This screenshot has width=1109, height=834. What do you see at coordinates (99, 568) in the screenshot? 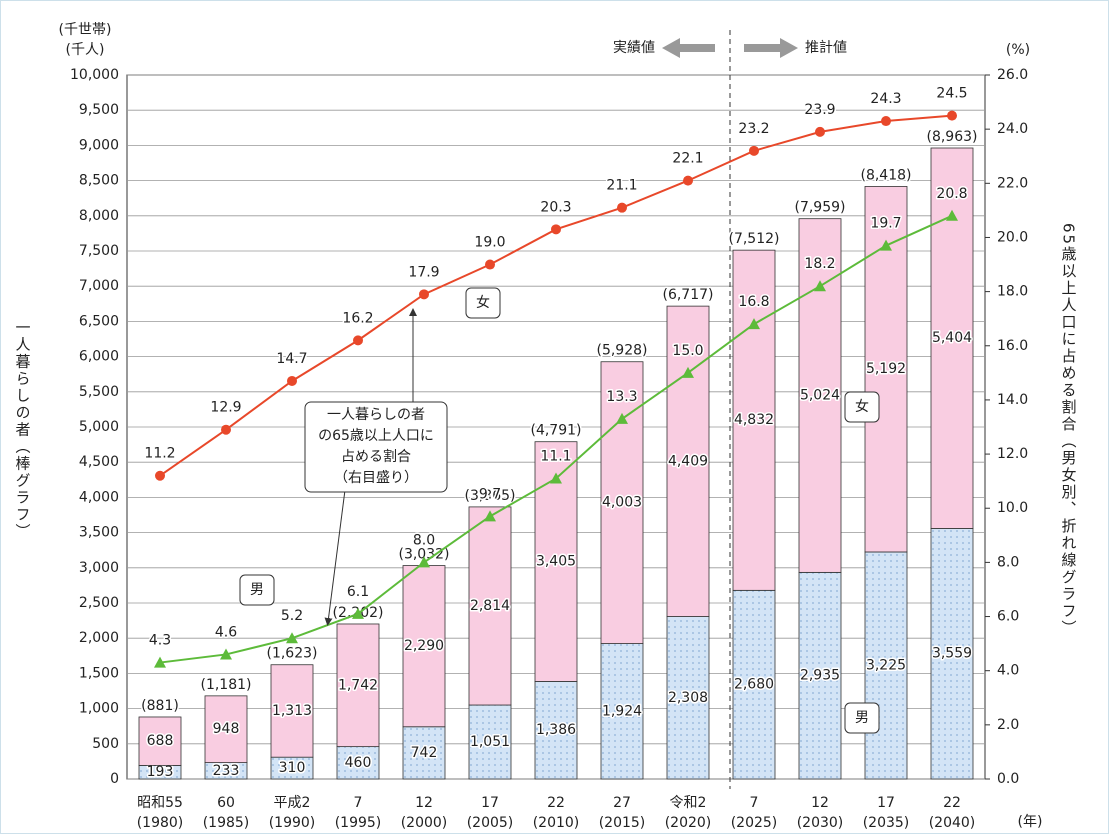
I see `y-tick-label: 3,000` at bounding box center [99, 568].